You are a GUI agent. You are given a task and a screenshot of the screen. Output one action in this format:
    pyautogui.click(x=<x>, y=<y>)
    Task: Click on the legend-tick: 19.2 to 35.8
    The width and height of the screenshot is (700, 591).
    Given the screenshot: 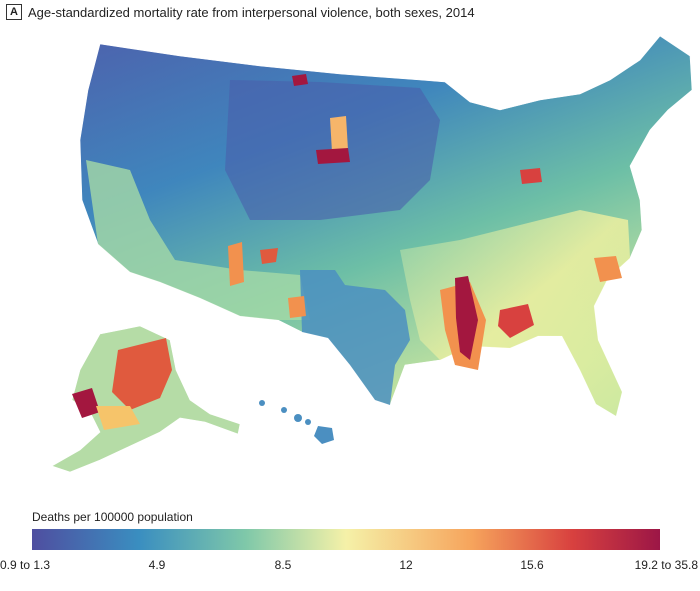 What is the action you would take?
    pyautogui.click(x=666, y=565)
    